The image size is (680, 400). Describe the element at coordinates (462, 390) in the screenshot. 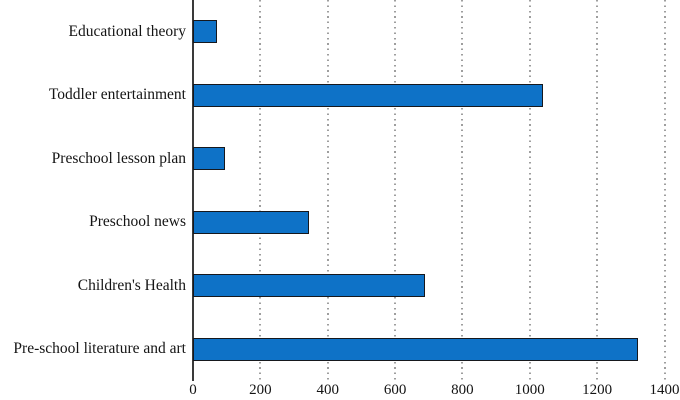

I see `x-tick-label-800: 800` at that location.